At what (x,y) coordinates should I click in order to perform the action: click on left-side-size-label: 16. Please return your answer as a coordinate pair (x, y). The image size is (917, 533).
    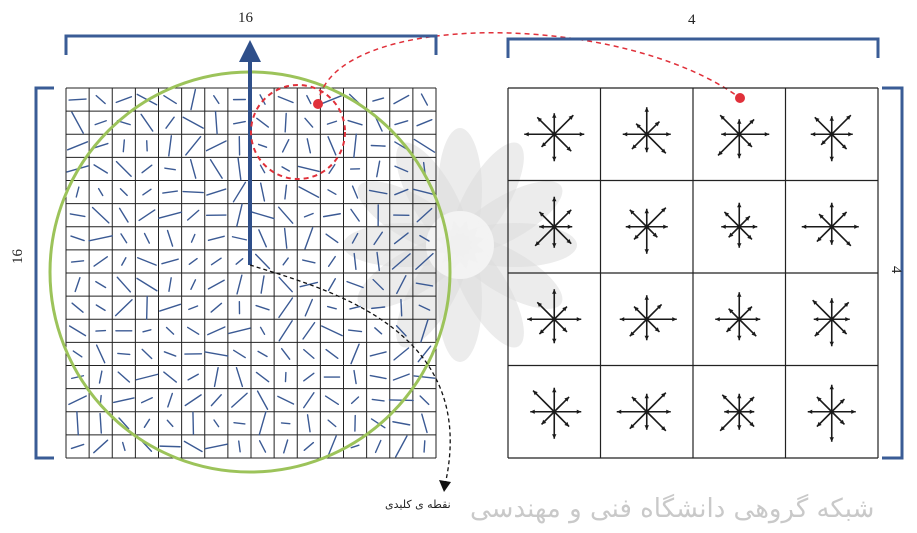
    Looking at the image, I should click on (18, 256).